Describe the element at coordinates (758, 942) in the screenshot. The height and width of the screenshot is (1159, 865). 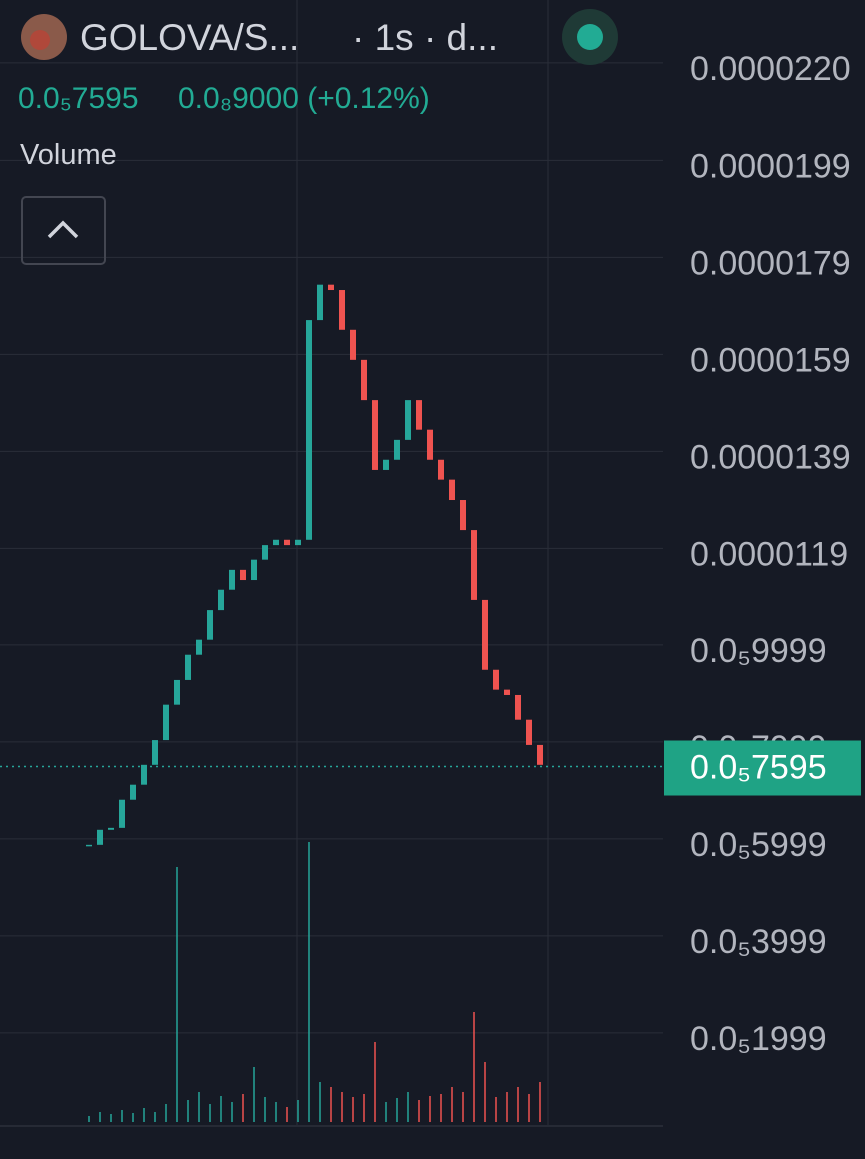
I see `y-tick-label: 0.0₅3999` at that location.